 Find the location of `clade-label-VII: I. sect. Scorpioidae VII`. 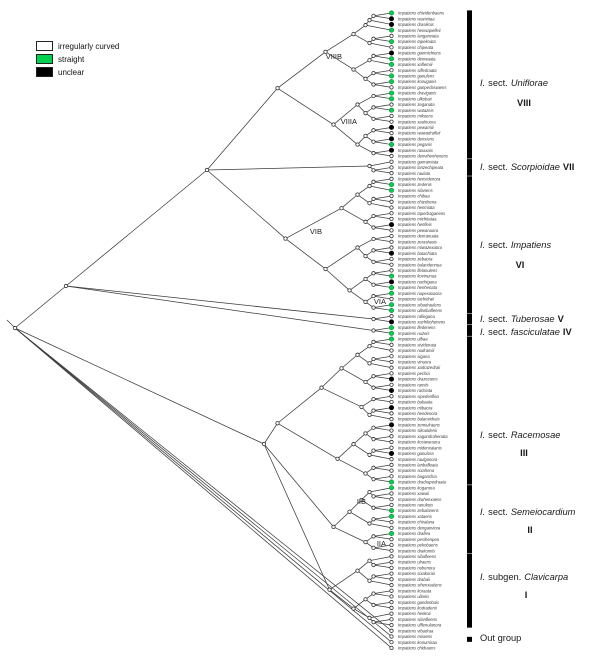

clade-label-VII: I. sect. Scorpioidae VII is located at coordinates (527, 167).